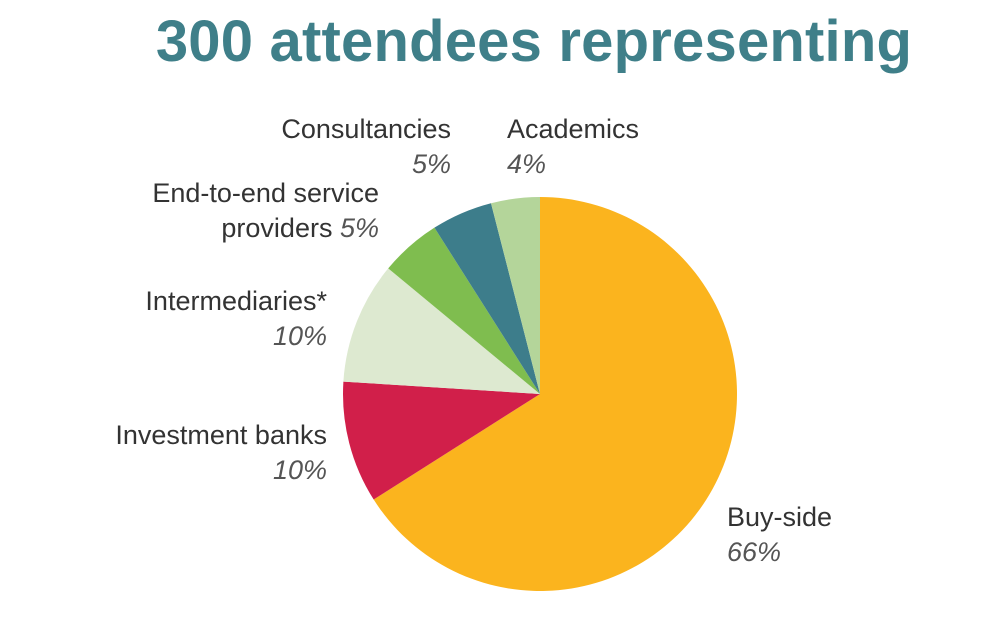 This screenshot has width=1000, height=617. Describe the element at coordinates (779, 535) in the screenshot. I see `label-buy-side: Buy-side 66%` at that location.